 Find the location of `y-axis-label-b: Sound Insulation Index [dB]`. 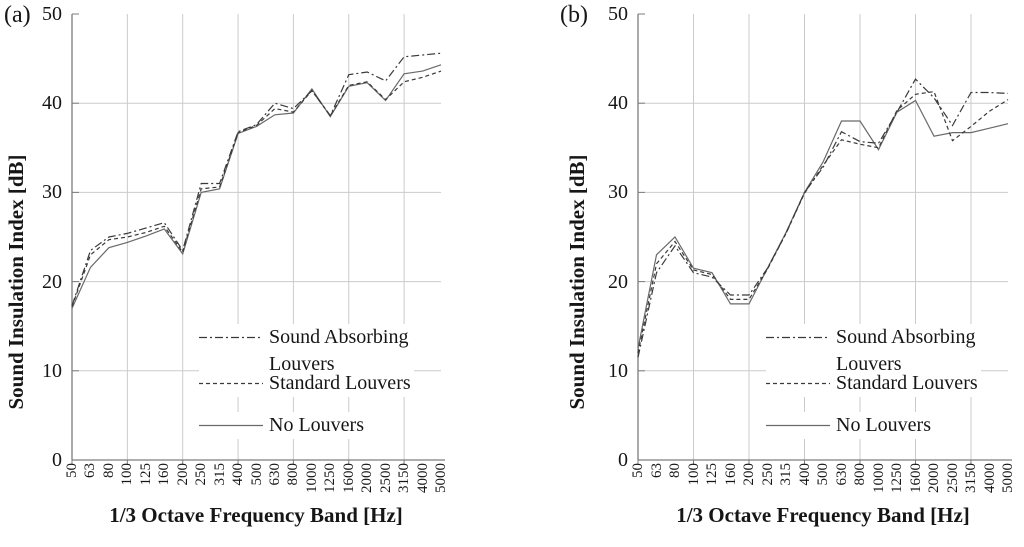

y-axis-label-b: Sound Insulation Index [dB] is located at coordinates (577, 282).